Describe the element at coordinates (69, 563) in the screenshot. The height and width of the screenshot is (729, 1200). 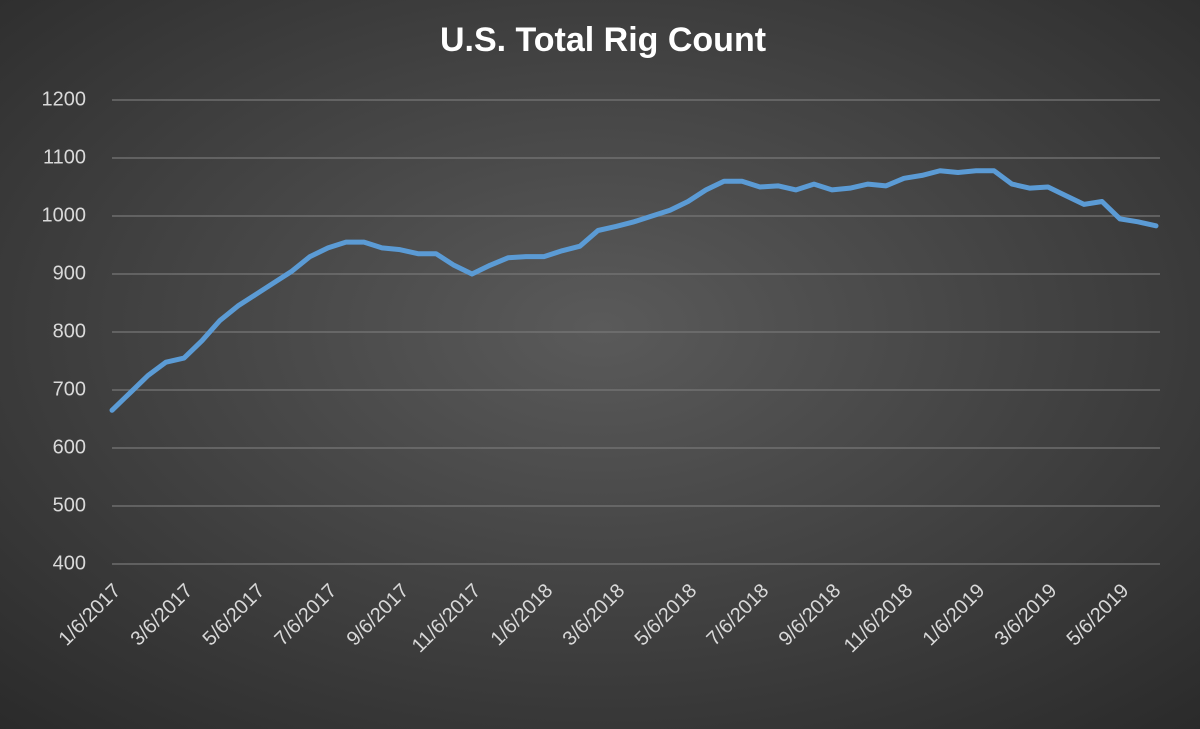
I see `y-tick-label: 400` at that location.